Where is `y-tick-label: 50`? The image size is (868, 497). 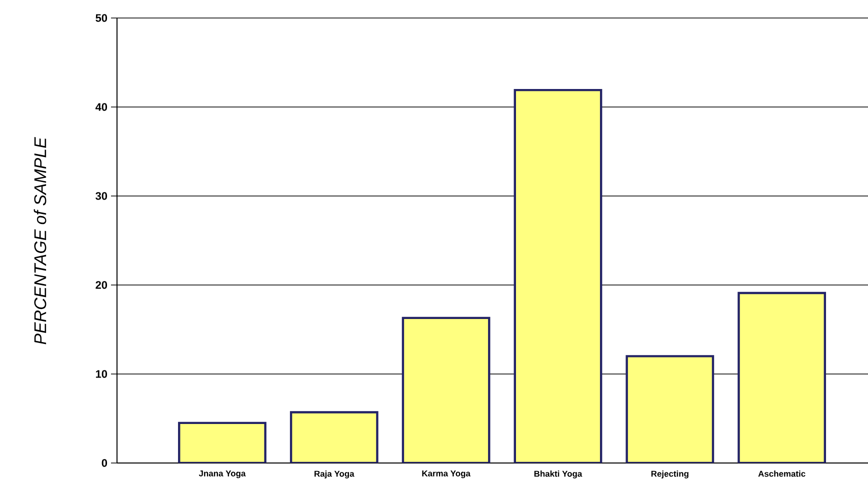 y-tick-label: 50 is located at coordinates (102, 18).